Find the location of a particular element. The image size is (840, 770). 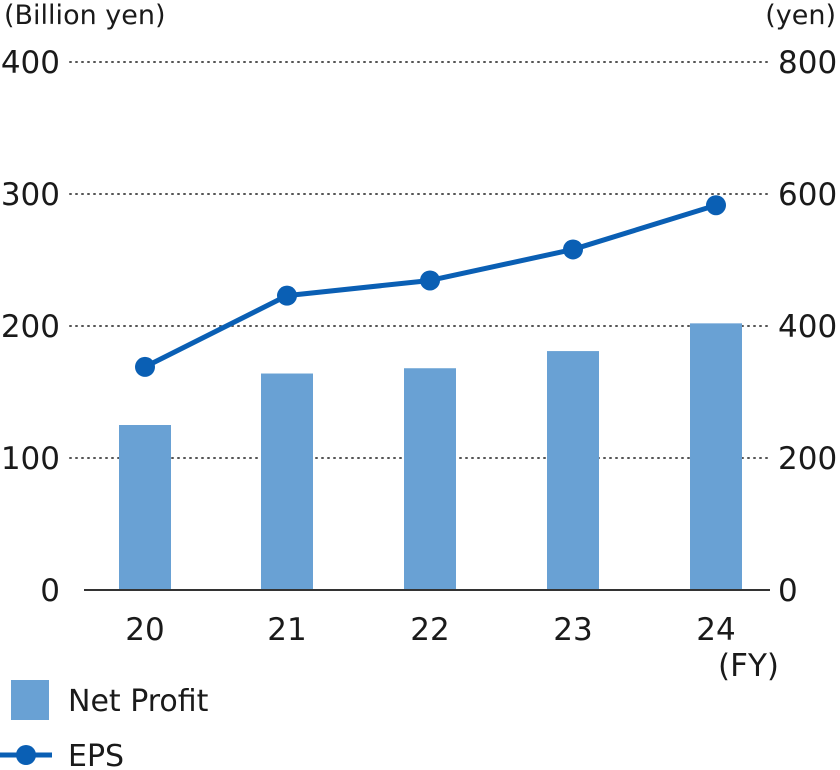

left-tick-label: 200 is located at coordinates (30, 327).